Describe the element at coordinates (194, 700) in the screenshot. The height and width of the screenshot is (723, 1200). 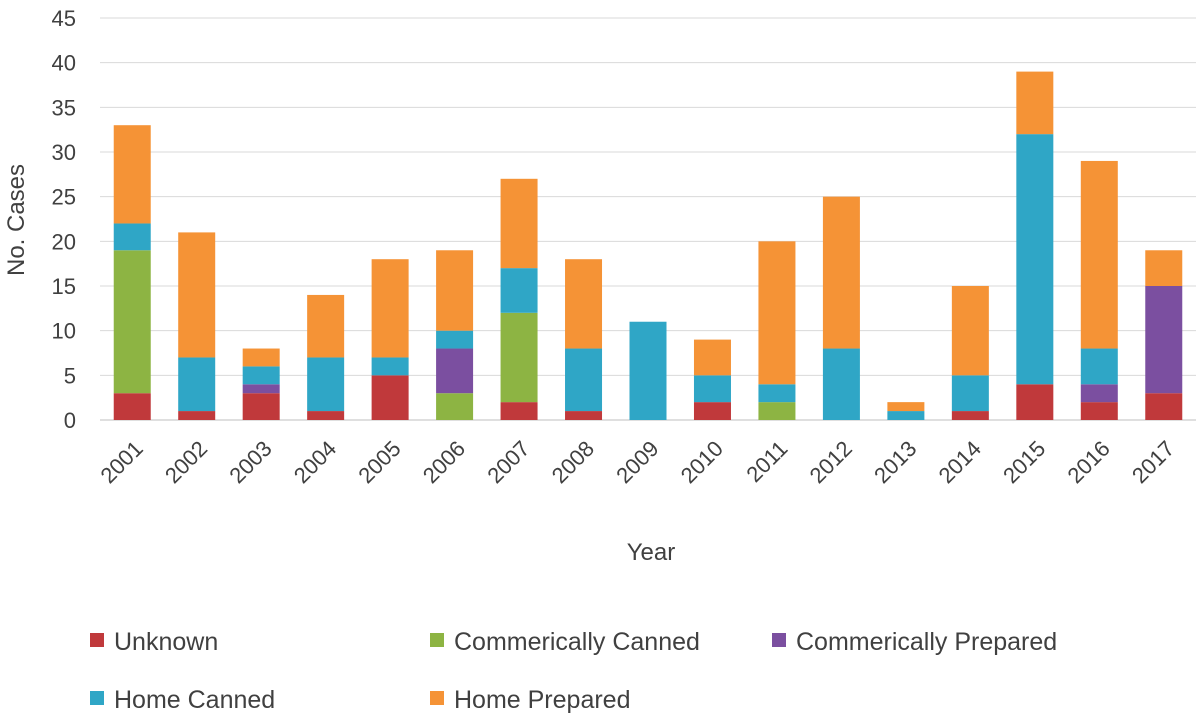
I see `legend-label: Home Canned` at that location.